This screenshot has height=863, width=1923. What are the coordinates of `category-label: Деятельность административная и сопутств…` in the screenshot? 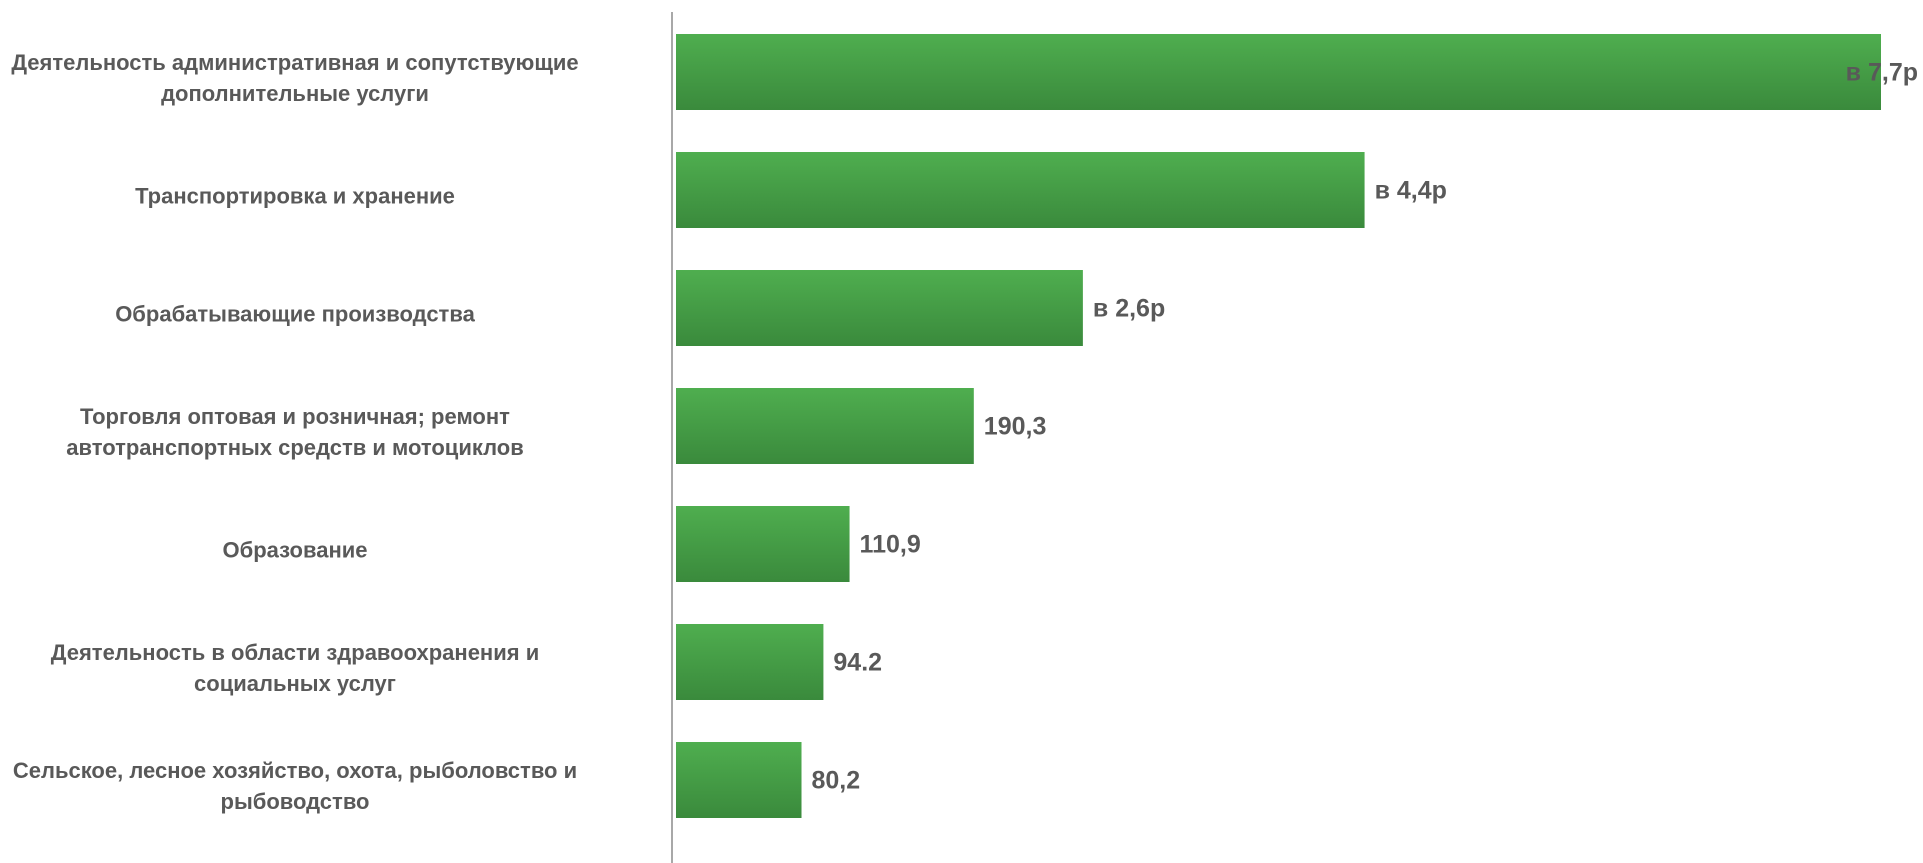 It's located at (295, 78).